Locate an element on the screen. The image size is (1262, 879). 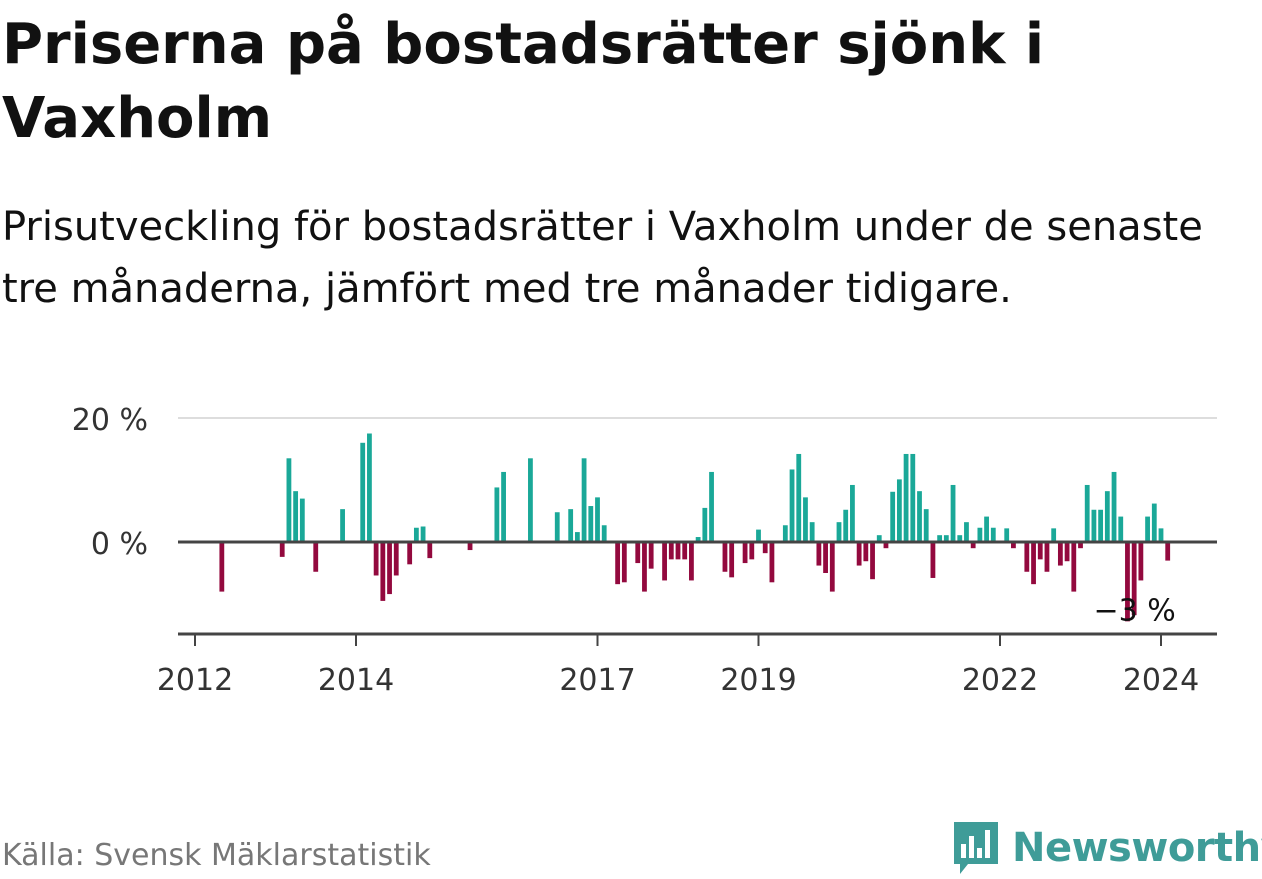
x-tick-label: 2022 is located at coordinates (1000, 680).